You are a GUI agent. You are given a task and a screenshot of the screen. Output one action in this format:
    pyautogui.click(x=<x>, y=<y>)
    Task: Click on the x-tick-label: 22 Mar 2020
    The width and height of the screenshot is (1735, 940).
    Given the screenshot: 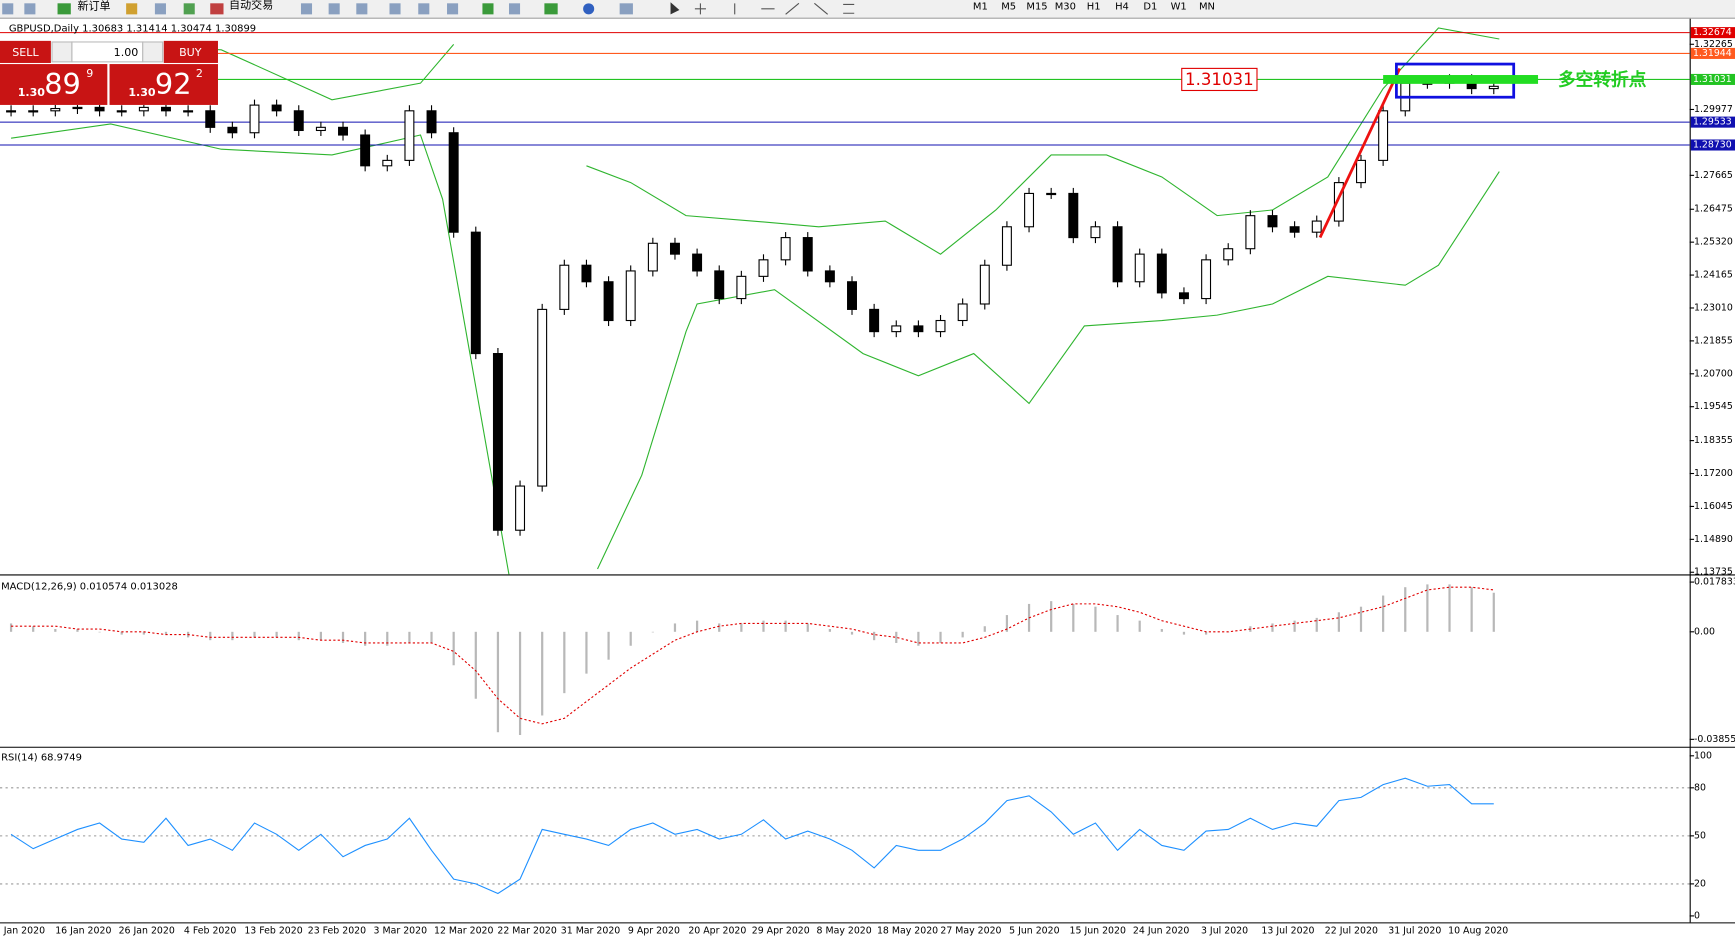 What is the action you would take?
    pyautogui.click(x=527, y=931)
    